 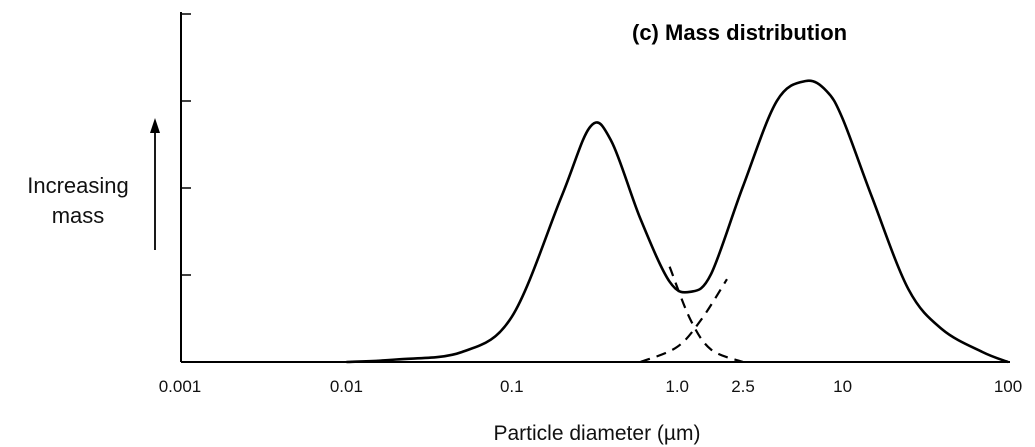 I want to click on fine-mode-dashed-curve, so click(x=706, y=315).